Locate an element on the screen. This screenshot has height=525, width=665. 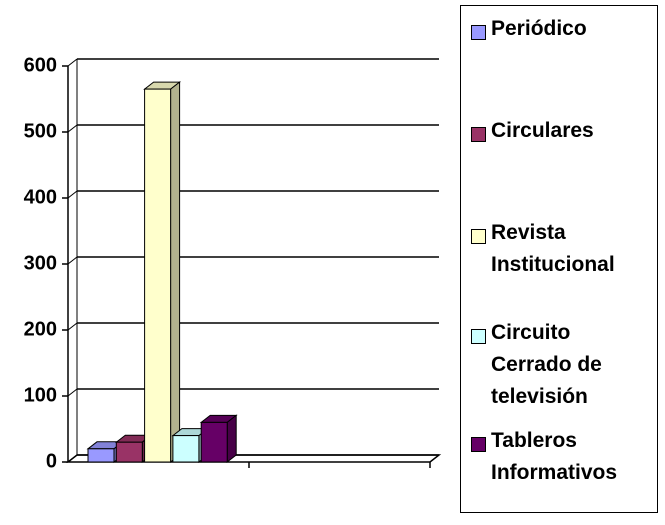
legend-item: Circuito Cerrado de televisión is located at coordinates (563, 367).